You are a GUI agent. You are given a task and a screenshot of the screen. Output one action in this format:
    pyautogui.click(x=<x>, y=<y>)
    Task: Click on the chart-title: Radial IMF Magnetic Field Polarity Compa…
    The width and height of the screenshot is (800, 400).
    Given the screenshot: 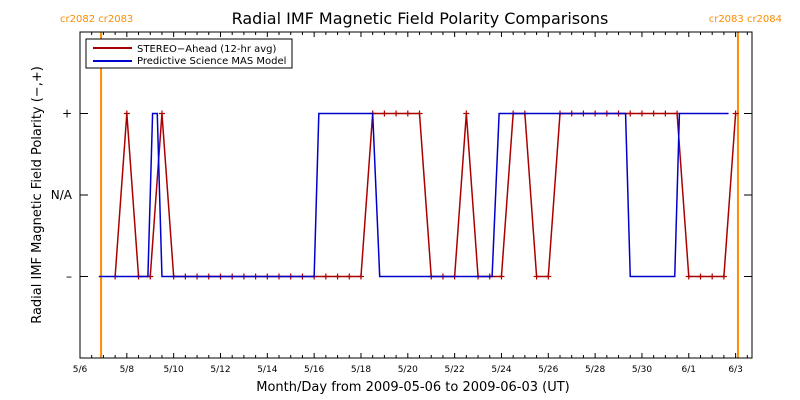 What is the action you would take?
    pyautogui.click(x=420, y=18)
    